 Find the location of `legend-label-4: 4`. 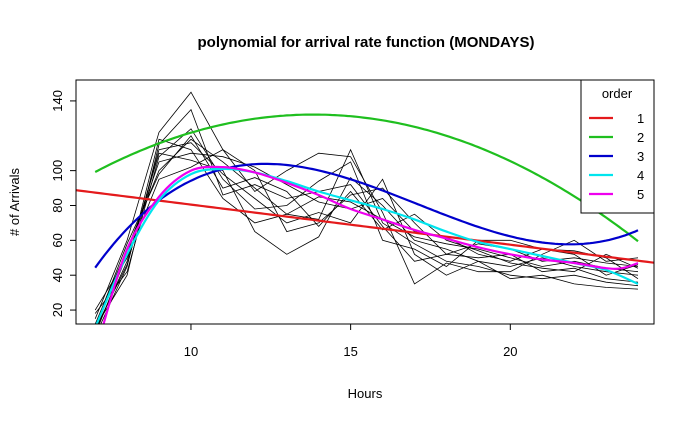

legend-label-4: 4 is located at coordinates (640, 175).